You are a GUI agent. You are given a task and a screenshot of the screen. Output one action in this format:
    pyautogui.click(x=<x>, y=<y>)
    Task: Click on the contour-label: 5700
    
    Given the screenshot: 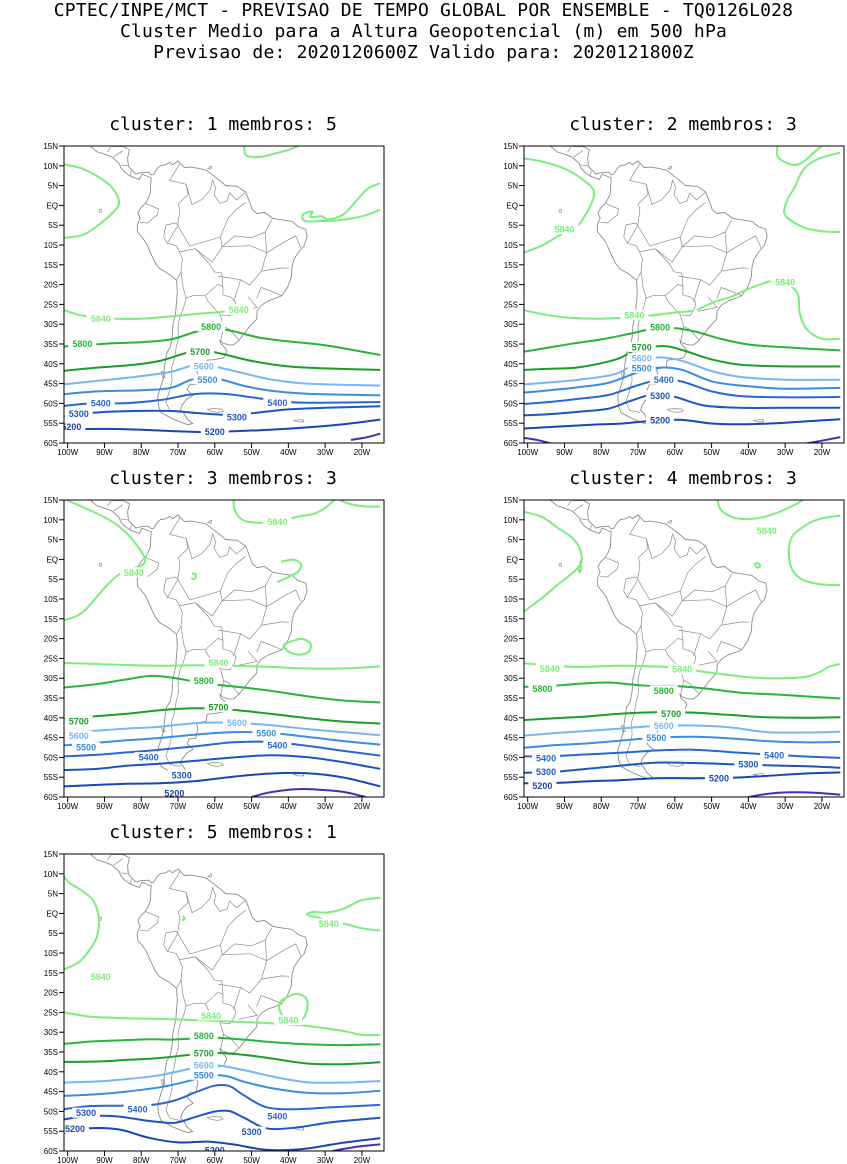 What is the action you would take?
    pyautogui.click(x=642, y=347)
    